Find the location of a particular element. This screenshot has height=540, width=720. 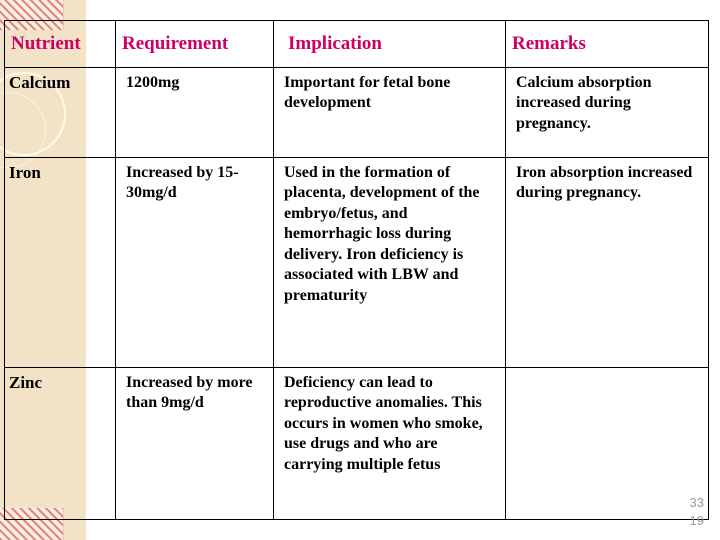

cell-requirement: Increased by 15-30mg/d is located at coordinates (194, 262).